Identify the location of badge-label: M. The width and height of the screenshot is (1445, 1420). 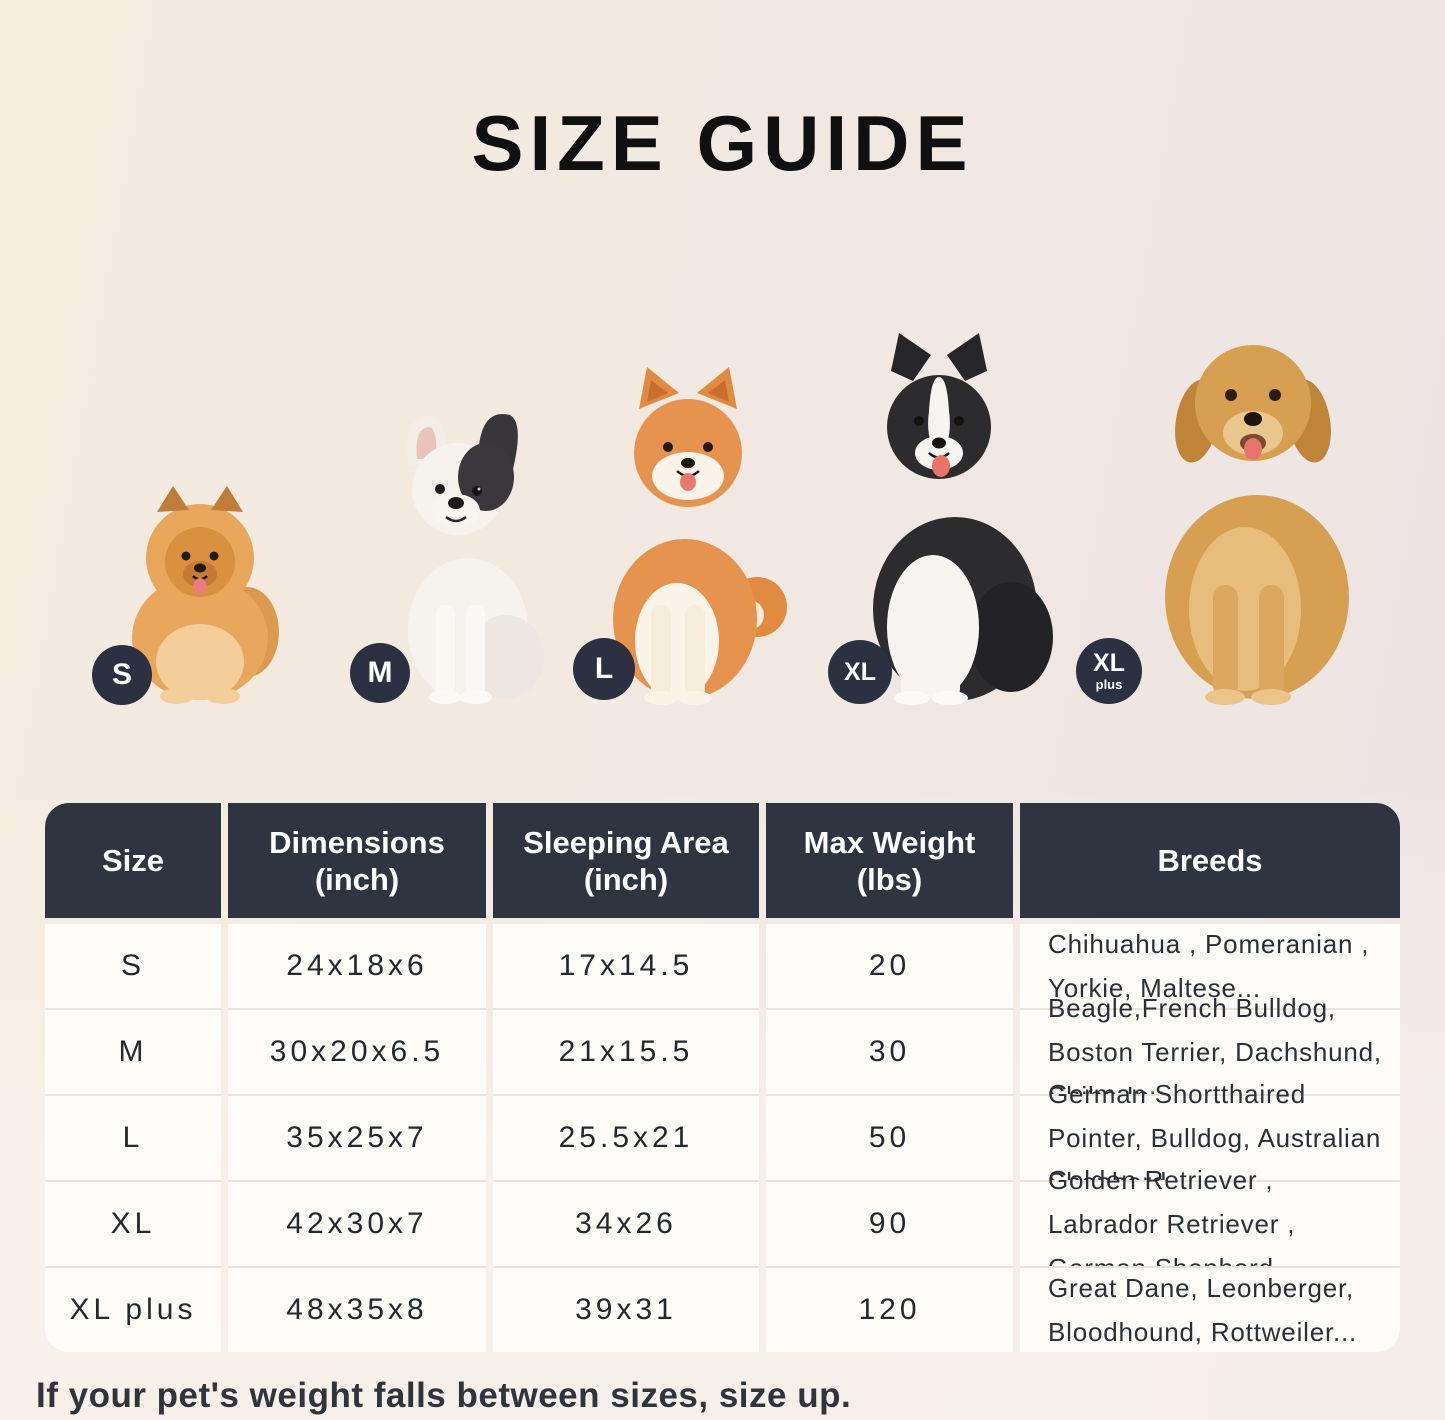
(380, 672).